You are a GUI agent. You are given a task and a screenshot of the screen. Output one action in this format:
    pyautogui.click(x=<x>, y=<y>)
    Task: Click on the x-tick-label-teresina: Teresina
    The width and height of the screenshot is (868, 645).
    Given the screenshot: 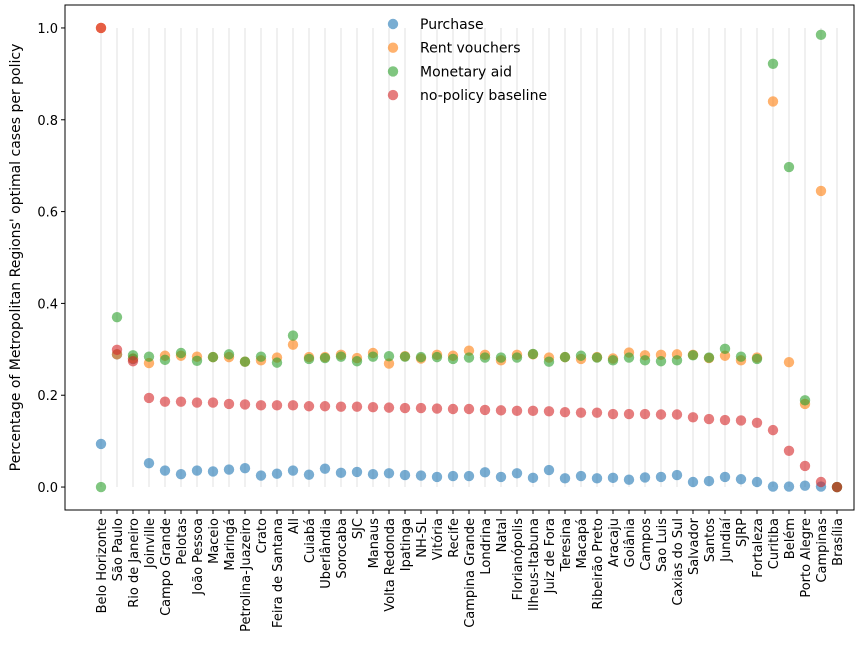 What is the action you would take?
    pyautogui.click(x=566, y=545)
    